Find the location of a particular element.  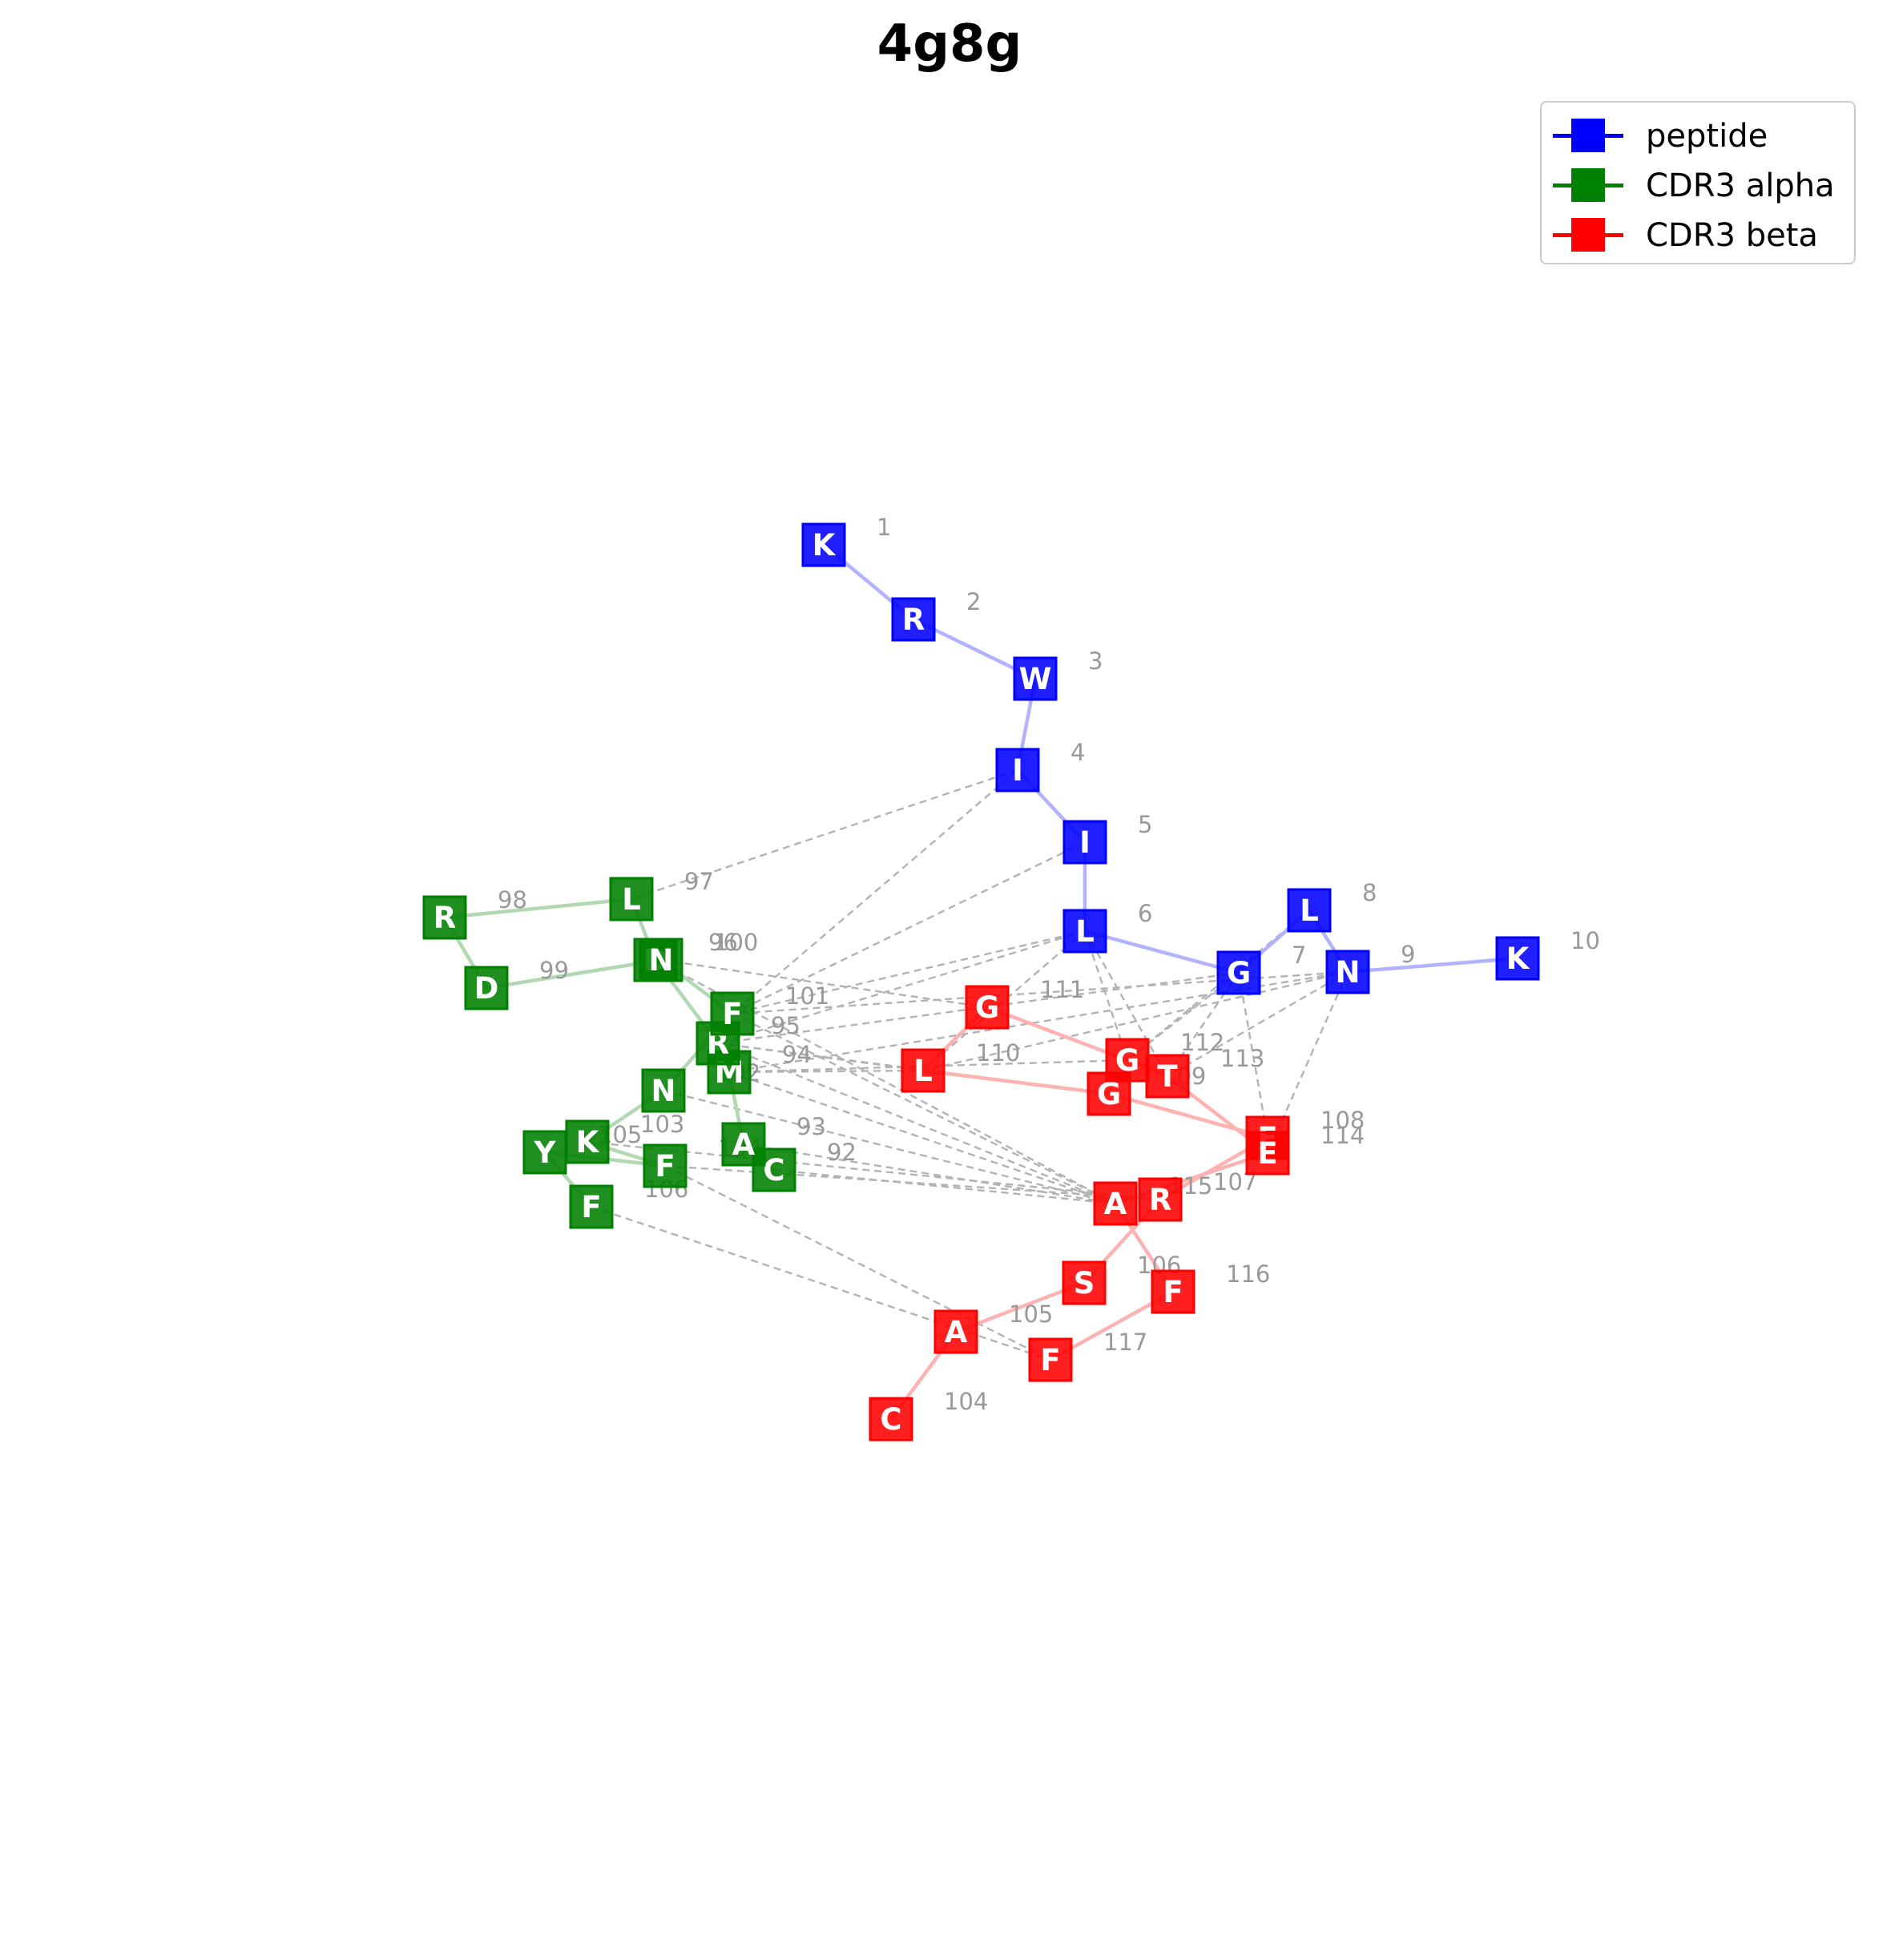

contact-edge-p9-b113 is located at coordinates (1258, 1024).